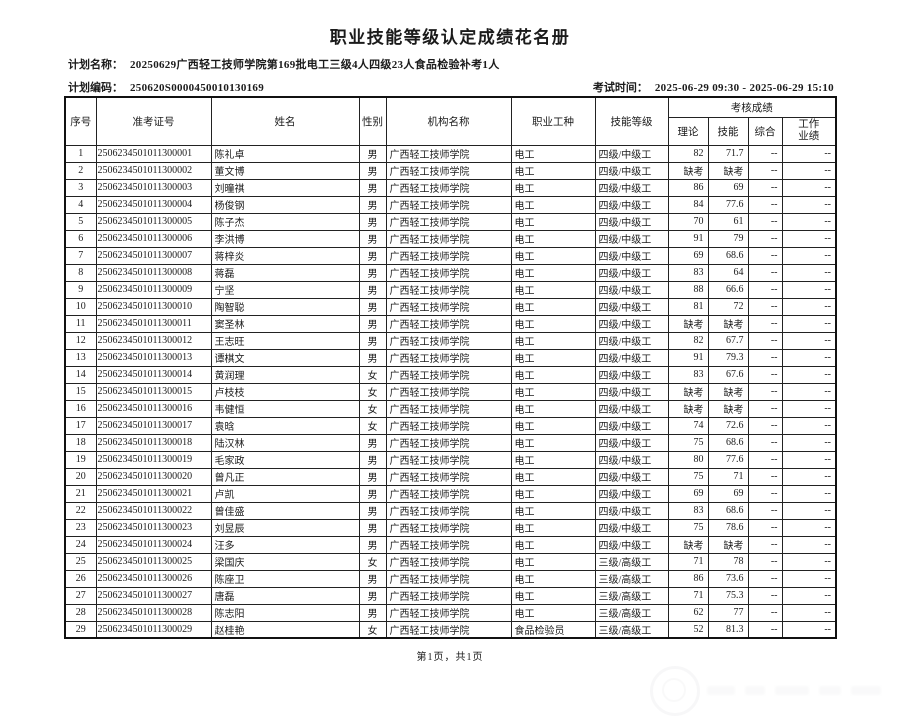  Describe the element at coordinates (688, 561) in the screenshot. I see `cell-theory: 71` at that location.